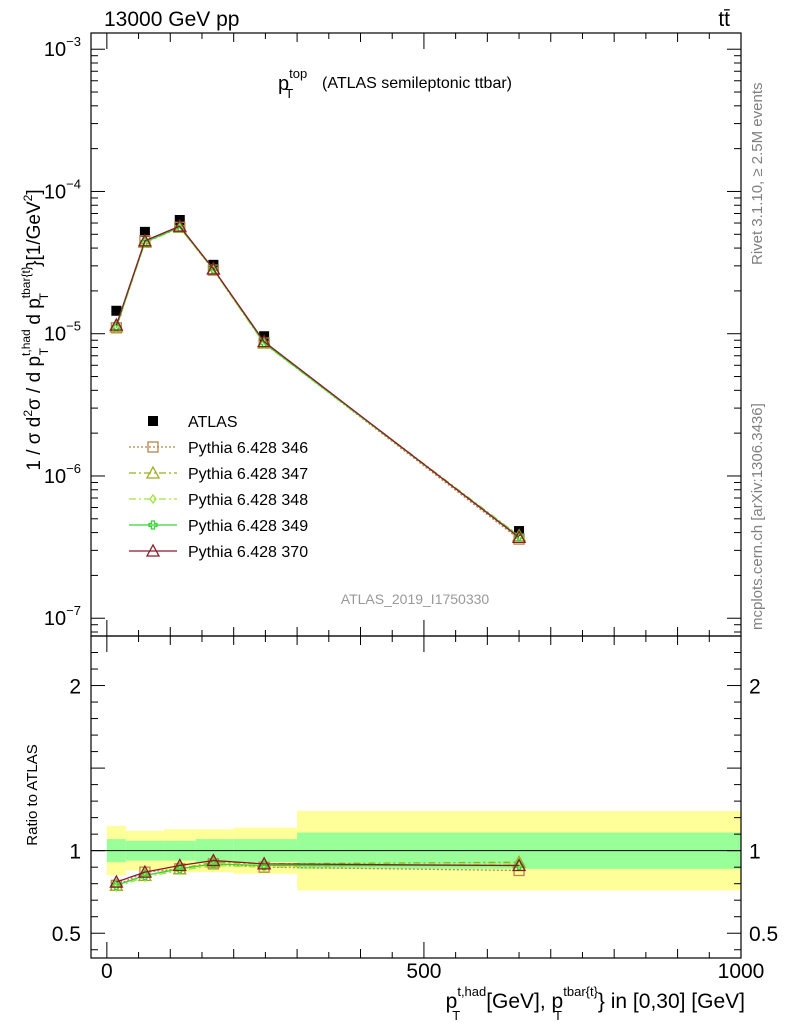 Image resolution: width=786 pixels, height=1029 pixels. What do you see at coordinates (755, 687) in the screenshot?
I see `ratio-y-tick-label-right: 2` at bounding box center [755, 687].